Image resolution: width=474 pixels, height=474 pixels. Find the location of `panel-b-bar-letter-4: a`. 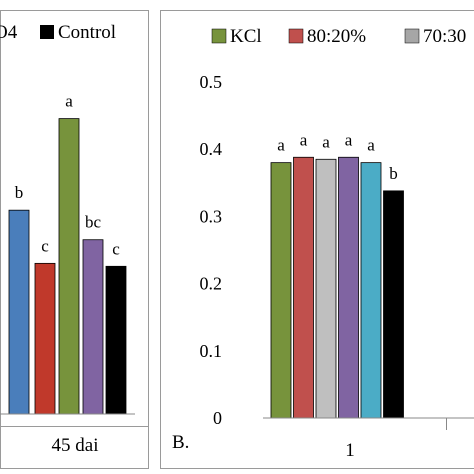

panel-b-bar-letter-4: a is located at coordinates (371, 145).